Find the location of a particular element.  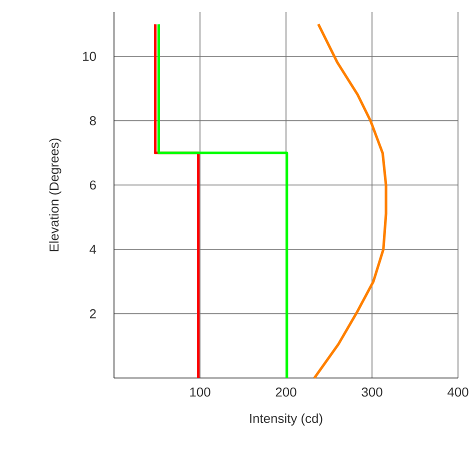

y-tick-label: 10 is located at coordinates (89, 56).